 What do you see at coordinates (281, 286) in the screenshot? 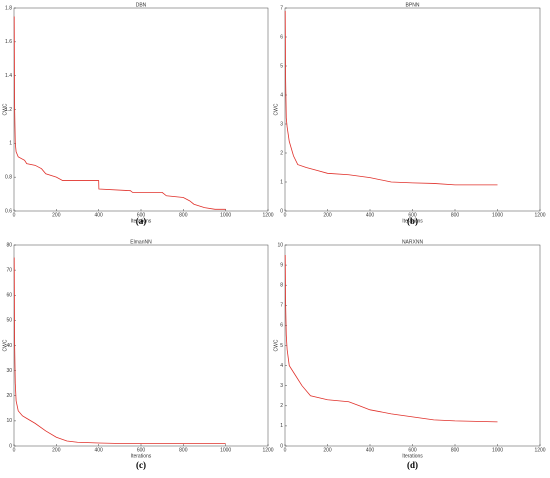
I see `y-tick-label: 8` at bounding box center [281, 286].